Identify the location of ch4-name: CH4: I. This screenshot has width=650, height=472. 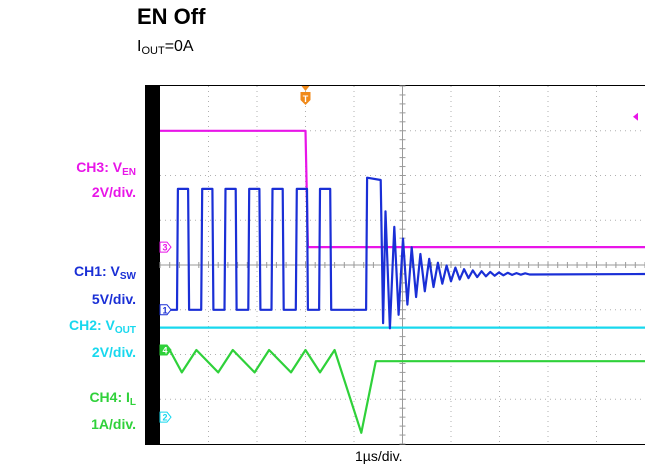
(109, 397).